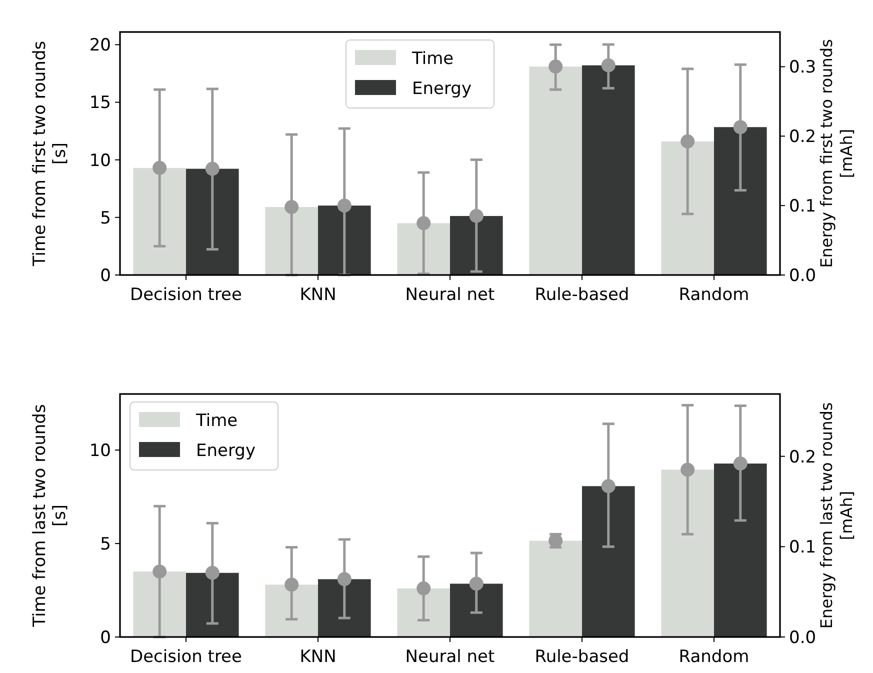 This screenshot has width=873, height=673. I want to click on y2-tick-label: 0.3, so click(802, 68).